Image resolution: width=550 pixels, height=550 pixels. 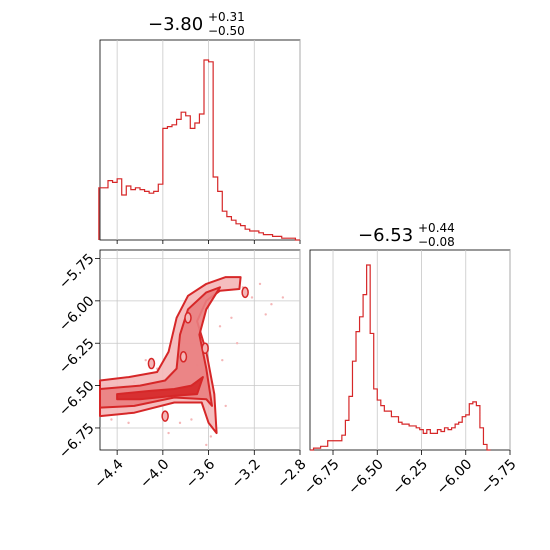 I want to click on marginal-param2-title-lower-error: −0.08, so click(x=436, y=242).